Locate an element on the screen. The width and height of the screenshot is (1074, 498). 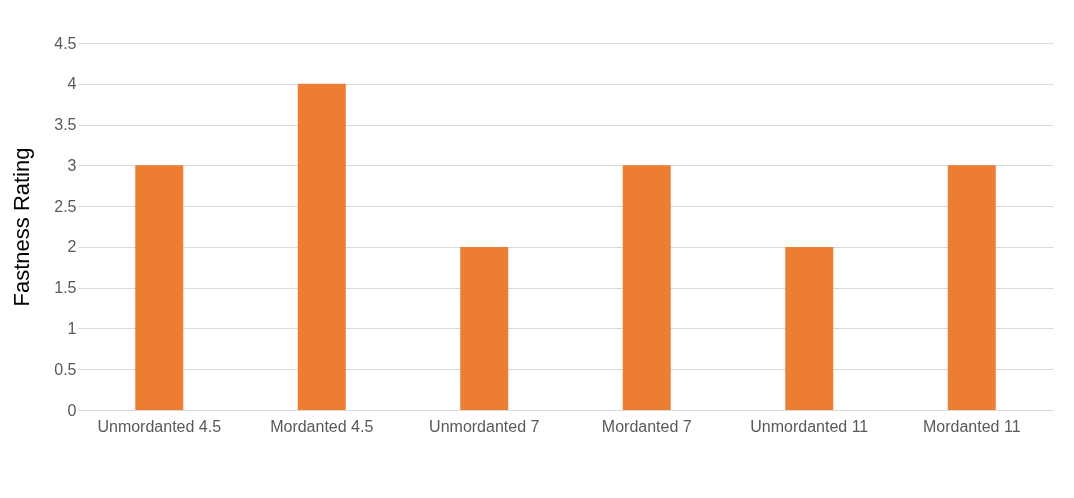
y-tick-label: 4.5 is located at coordinates (65, 43).